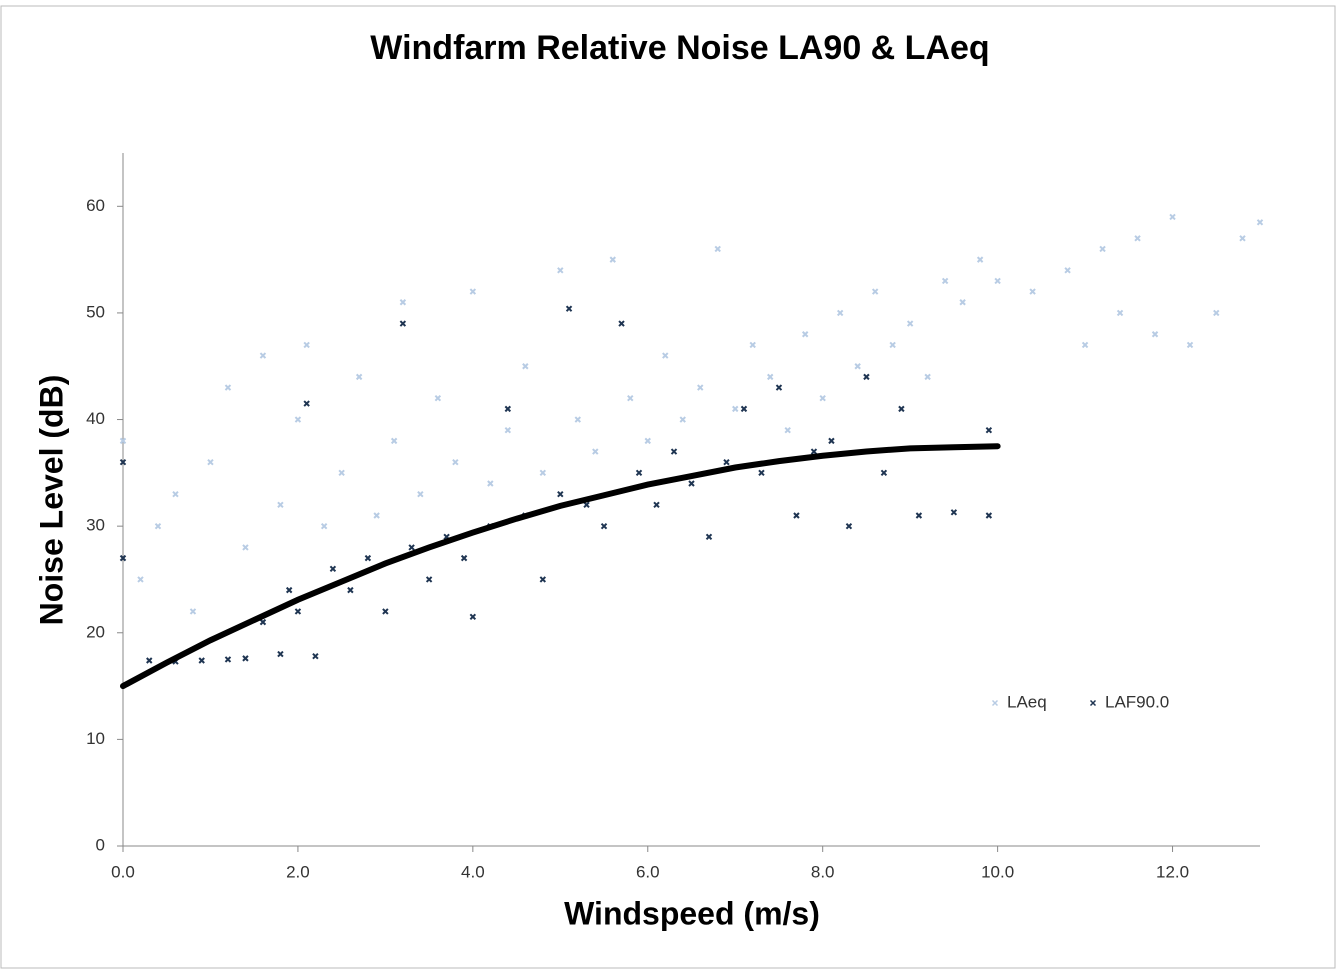  I want to click on x-tick-label: 8.0, so click(823, 871).